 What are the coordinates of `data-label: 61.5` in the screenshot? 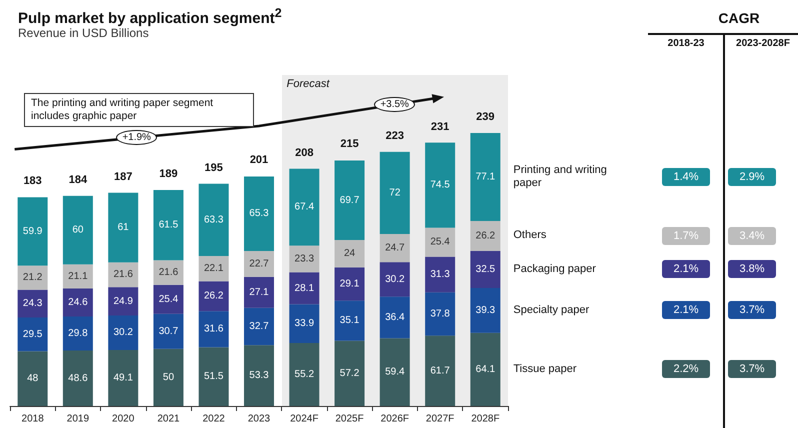 It's located at (168, 225).